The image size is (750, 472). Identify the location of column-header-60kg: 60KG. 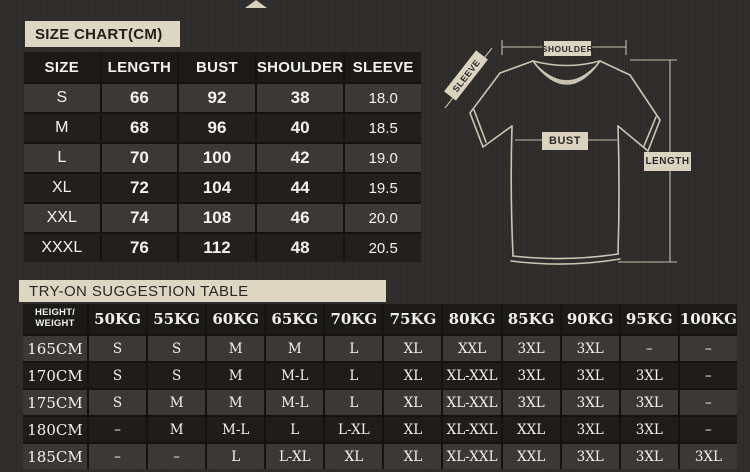
(236, 319).